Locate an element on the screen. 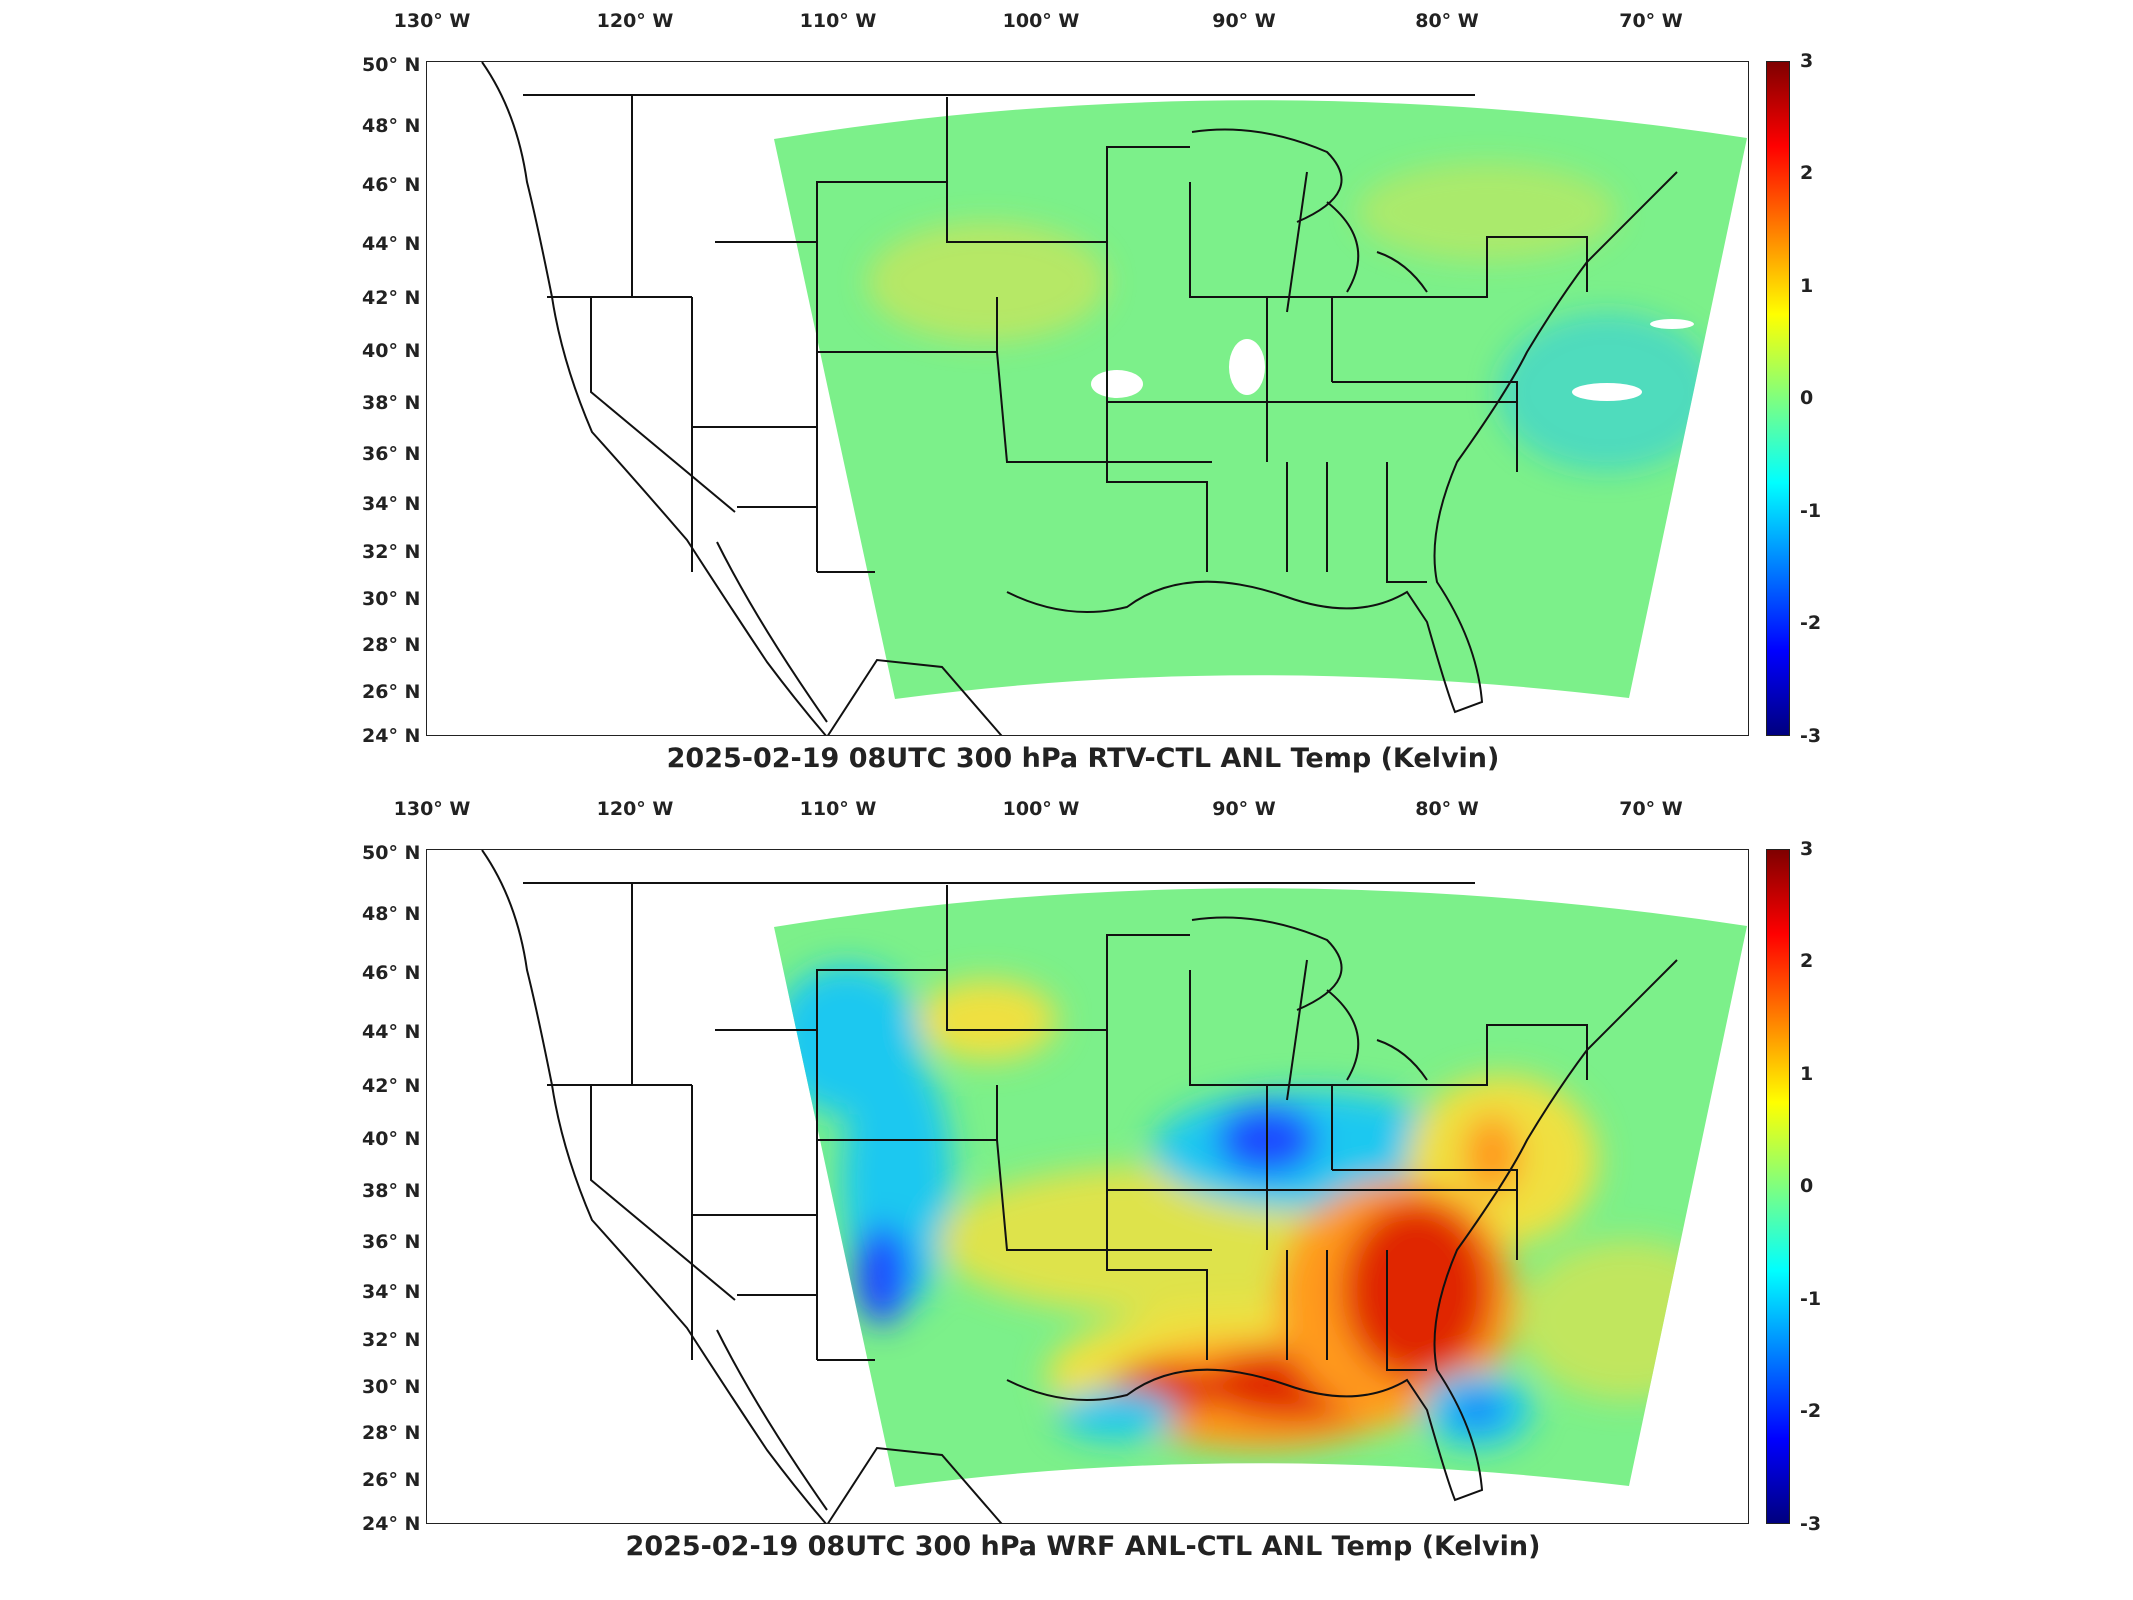  missing-data-patches is located at coordinates (1392, 360).